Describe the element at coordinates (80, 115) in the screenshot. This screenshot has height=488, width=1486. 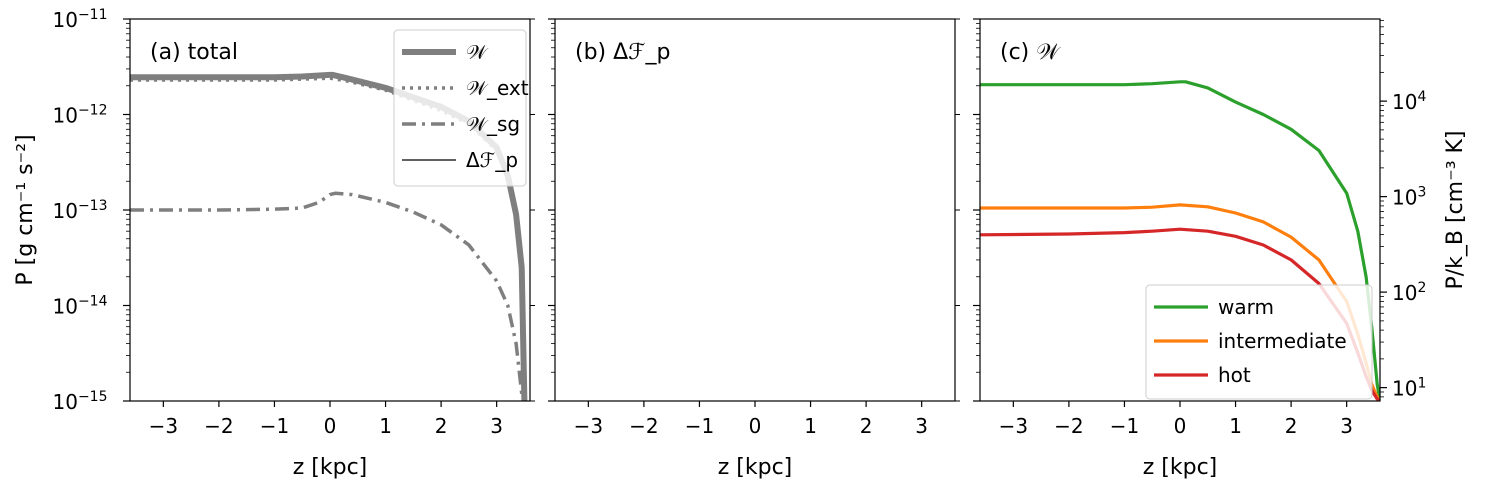
I see `y-tick-label: 10⁻¹²` at that location.